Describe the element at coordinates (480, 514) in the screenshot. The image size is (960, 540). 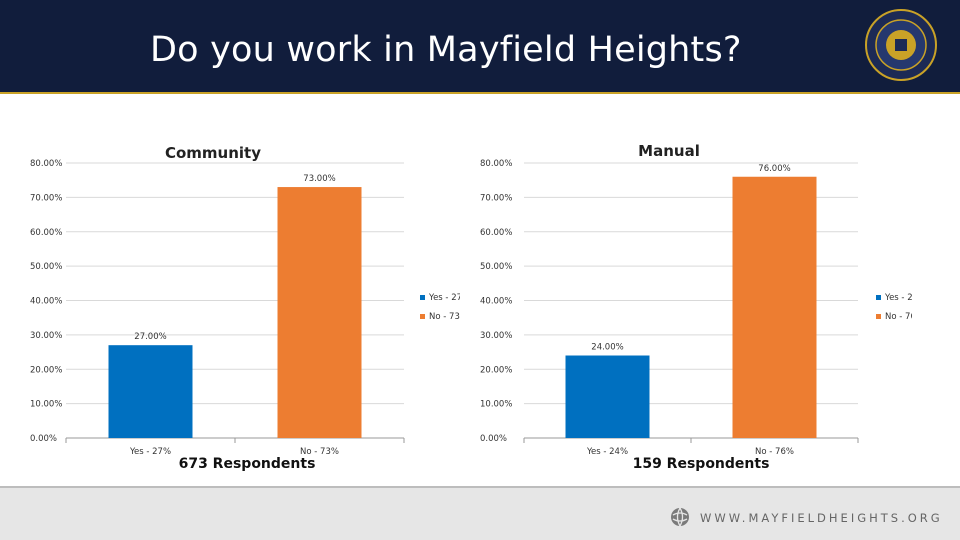
I see `footer-bar` at that location.